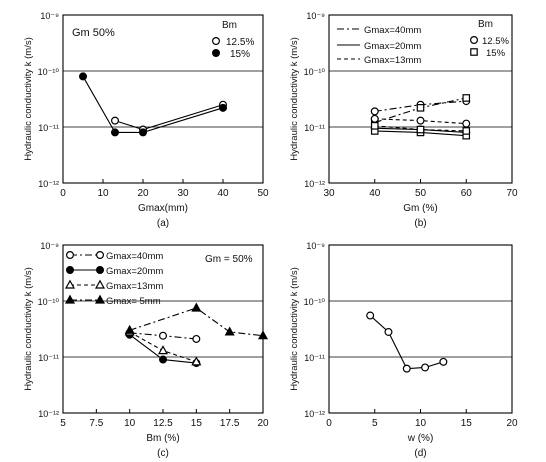  Describe the element at coordinates (420, 438) in the screenshot. I see `x-axis-label: w (%)` at that location.